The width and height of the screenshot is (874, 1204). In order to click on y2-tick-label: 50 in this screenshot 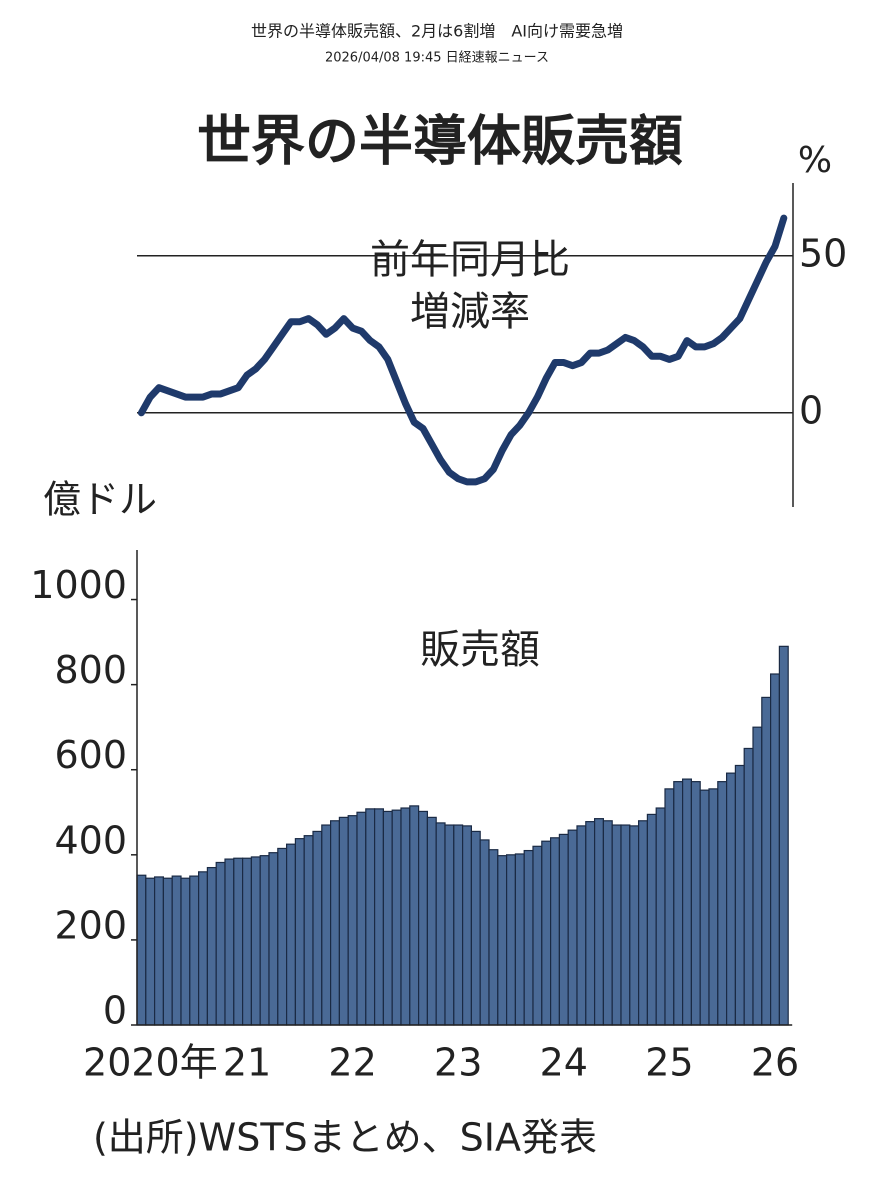, I will do `click(823, 253)`.